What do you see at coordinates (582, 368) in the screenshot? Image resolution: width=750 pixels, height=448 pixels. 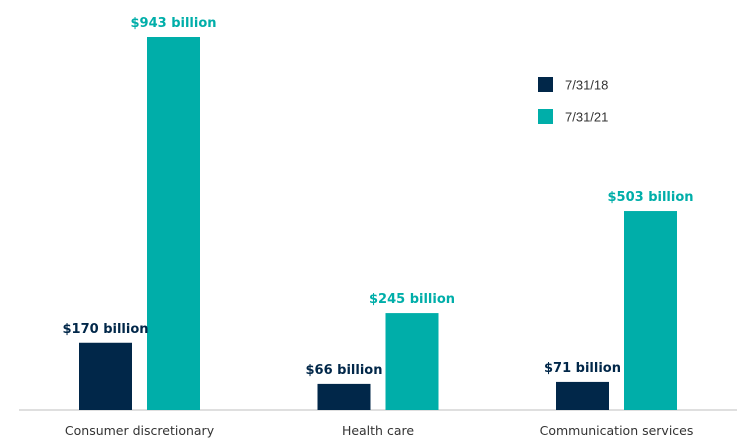 I see `value-label-communication-services-7-31-18: $71 billion` at bounding box center [582, 368].